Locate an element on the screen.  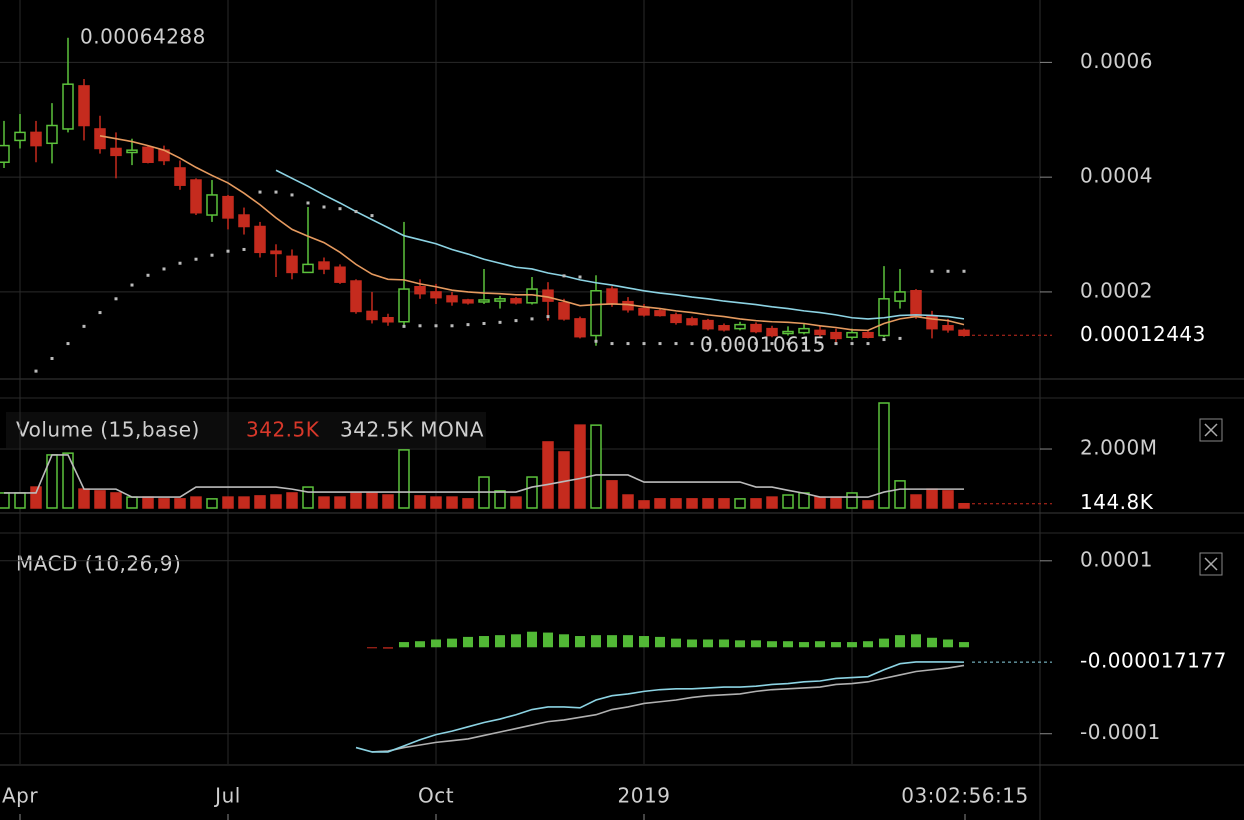
max-annotation: 0.00064288 is located at coordinates (143, 36).